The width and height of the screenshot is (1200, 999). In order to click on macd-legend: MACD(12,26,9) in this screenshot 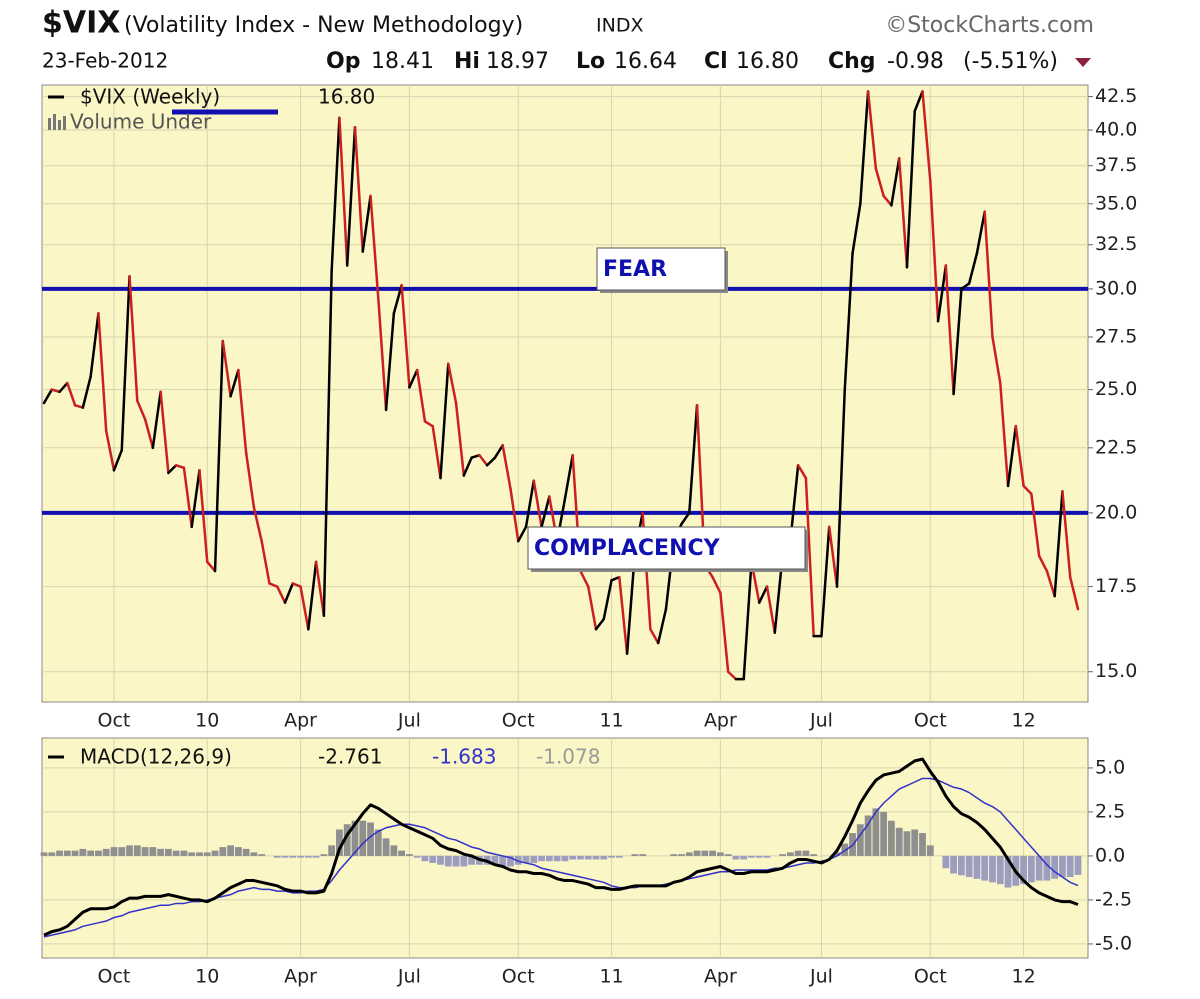, I will do `click(156, 757)`.